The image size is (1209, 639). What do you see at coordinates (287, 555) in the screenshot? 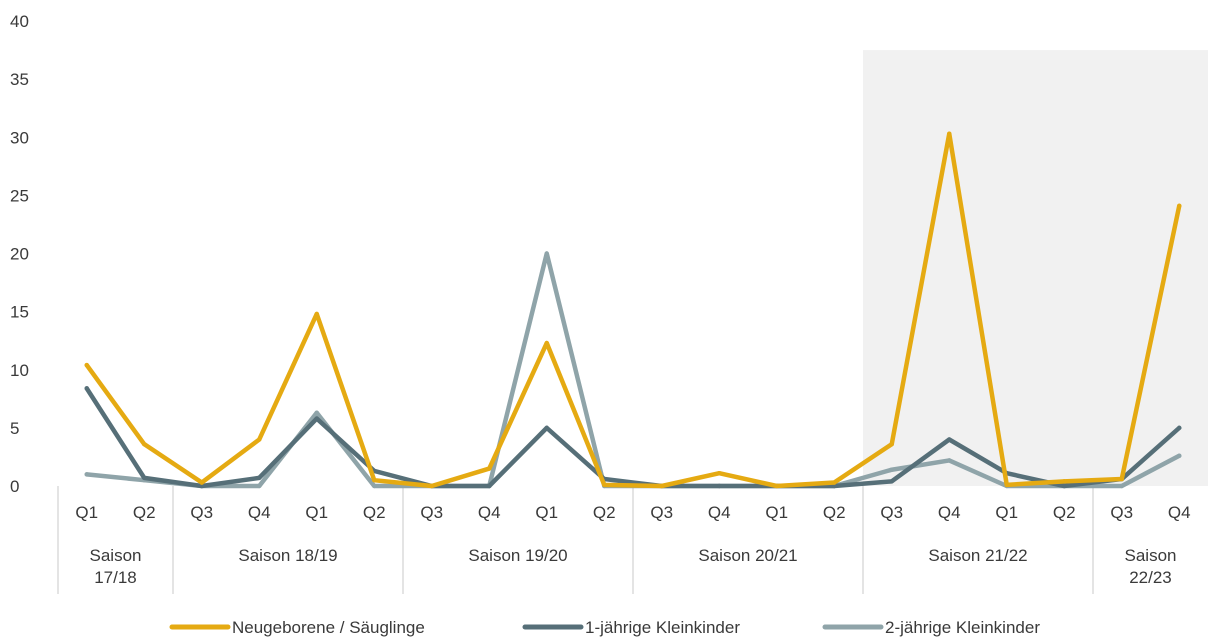
I see `season-label: Saison 18/19` at bounding box center [287, 555].